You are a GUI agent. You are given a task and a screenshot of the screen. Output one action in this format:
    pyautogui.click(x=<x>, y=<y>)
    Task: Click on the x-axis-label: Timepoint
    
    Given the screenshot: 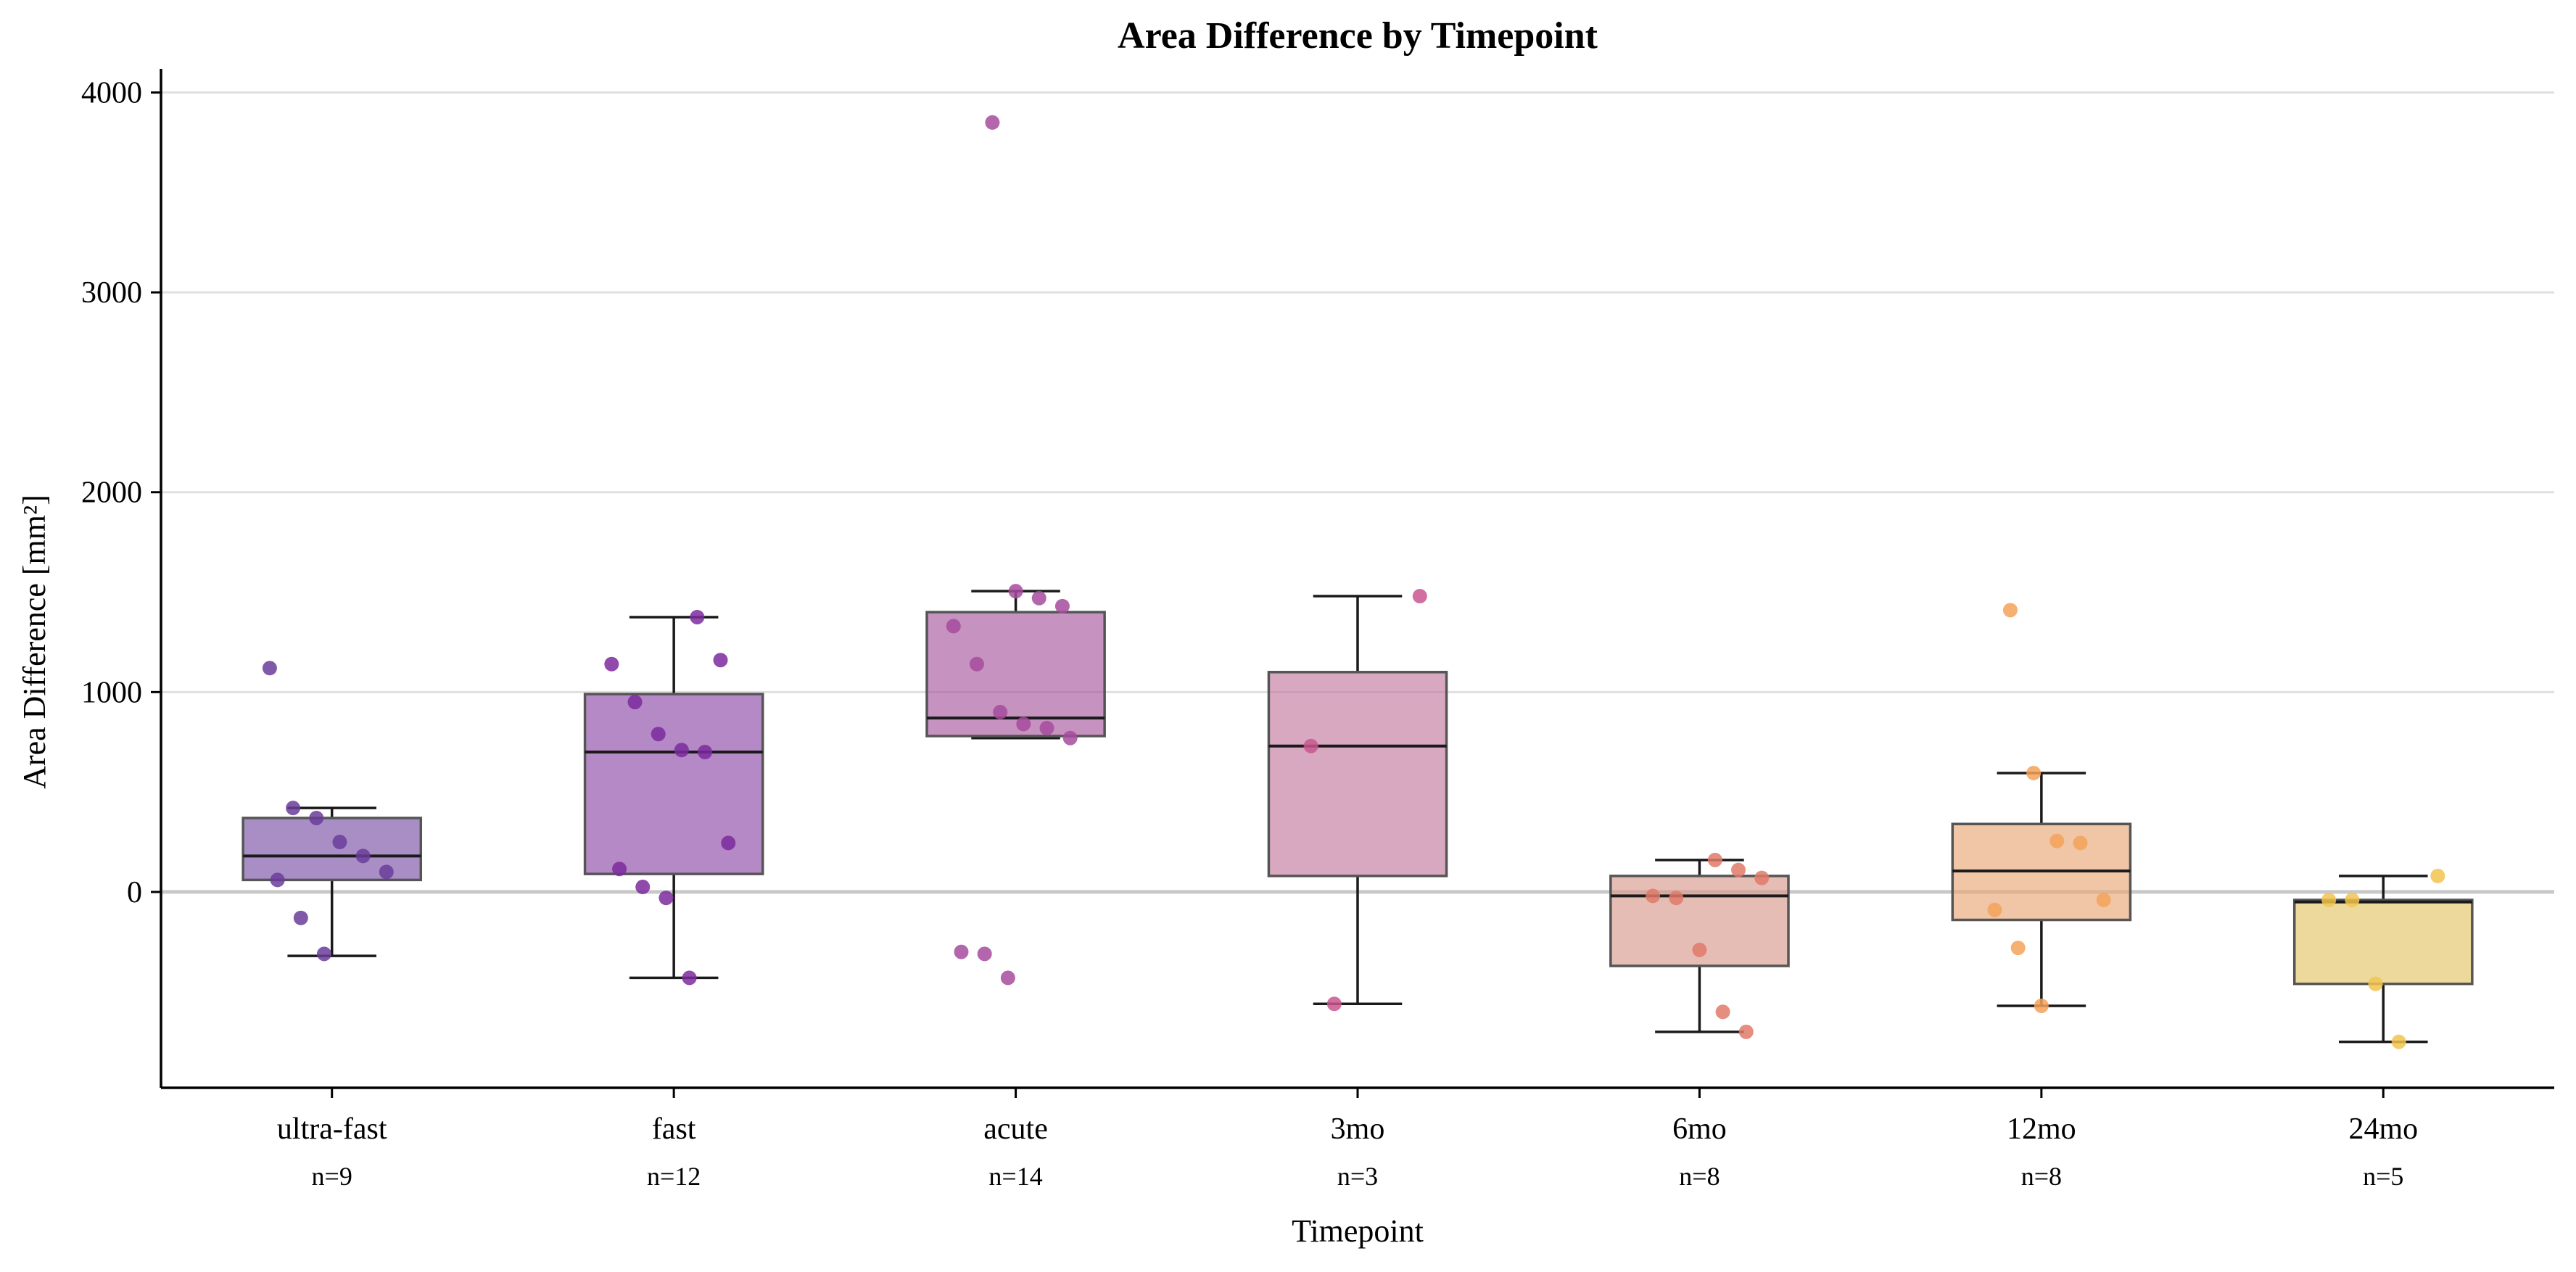 What is the action you would take?
    pyautogui.click(x=1358, y=1231)
    